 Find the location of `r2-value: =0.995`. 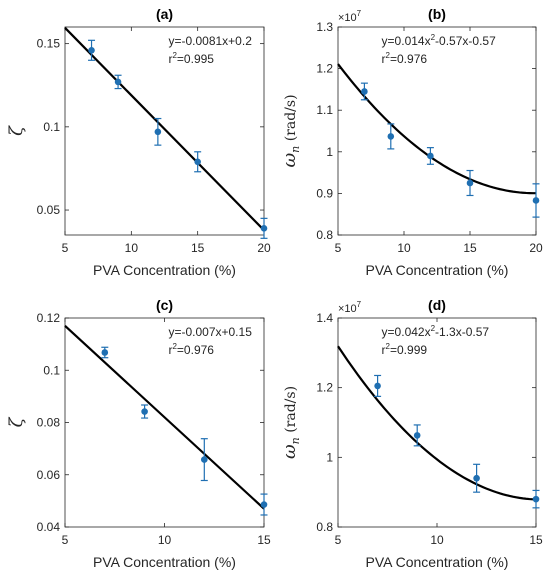

r2-value: =0.995 is located at coordinates (195, 59).